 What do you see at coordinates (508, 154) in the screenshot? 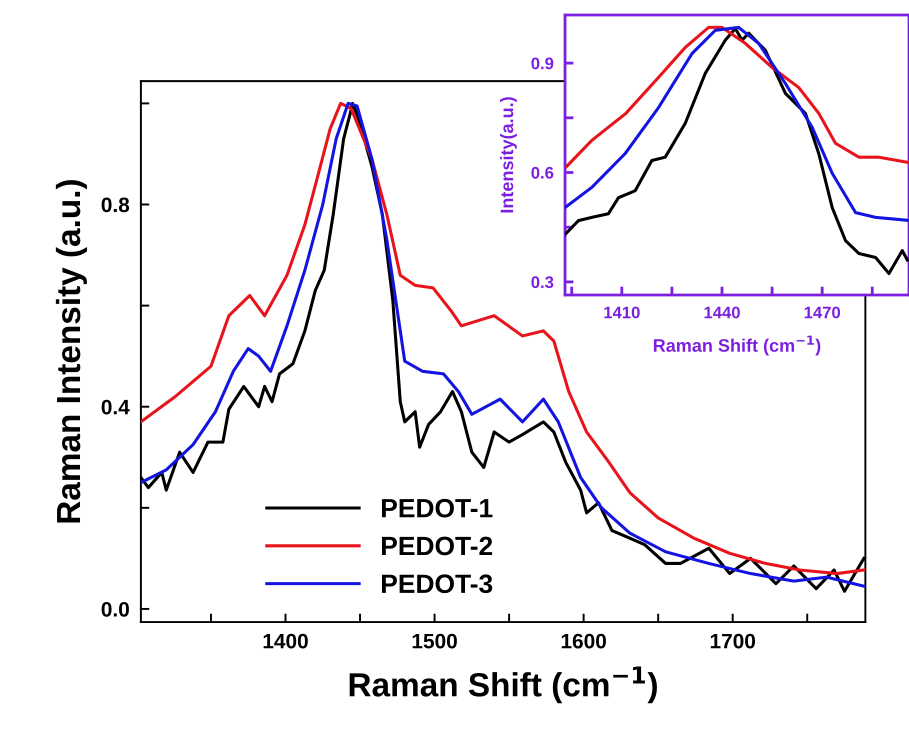
I see `y-axis-title: Intensity(a.u.)` at bounding box center [508, 154].